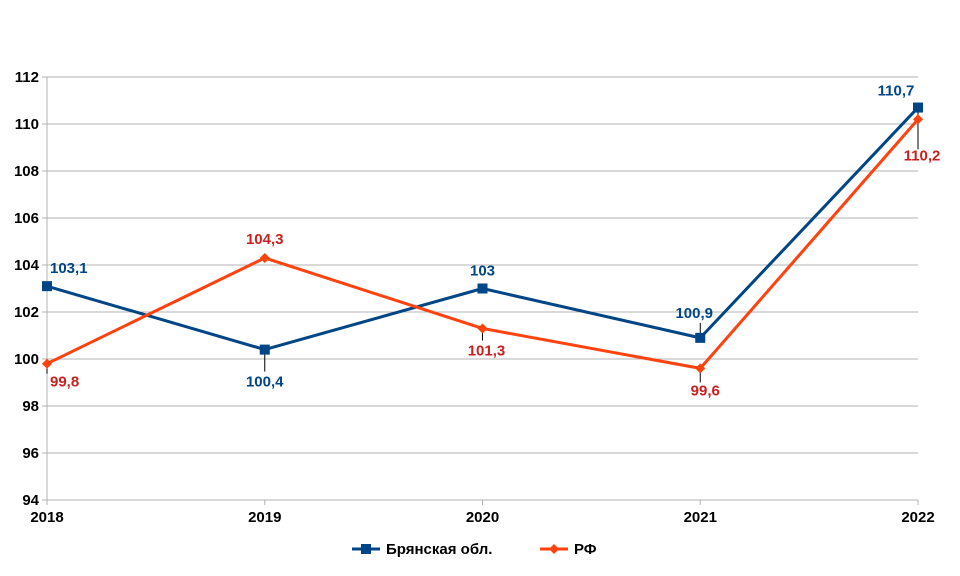 This screenshot has height=576, width=960. I want to click on data-label: 99,6, so click(705, 390).